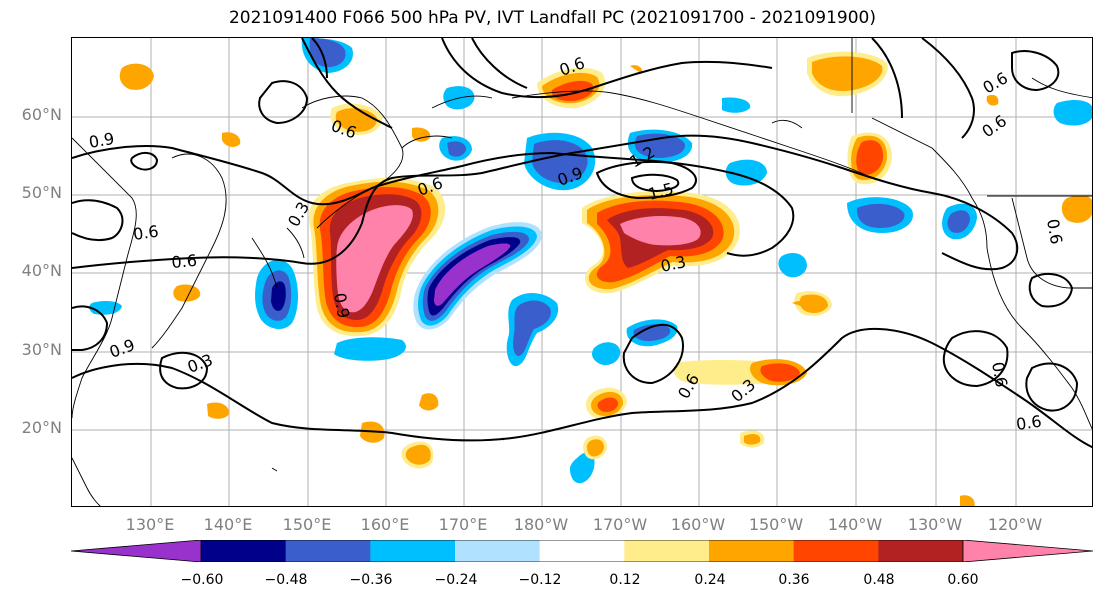 Image resolution: width=1105 pixels, height=601 pixels. What do you see at coordinates (1015, 524) in the screenshot?
I see `lon-label-120w: 120°W` at bounding box center [1015, 524].